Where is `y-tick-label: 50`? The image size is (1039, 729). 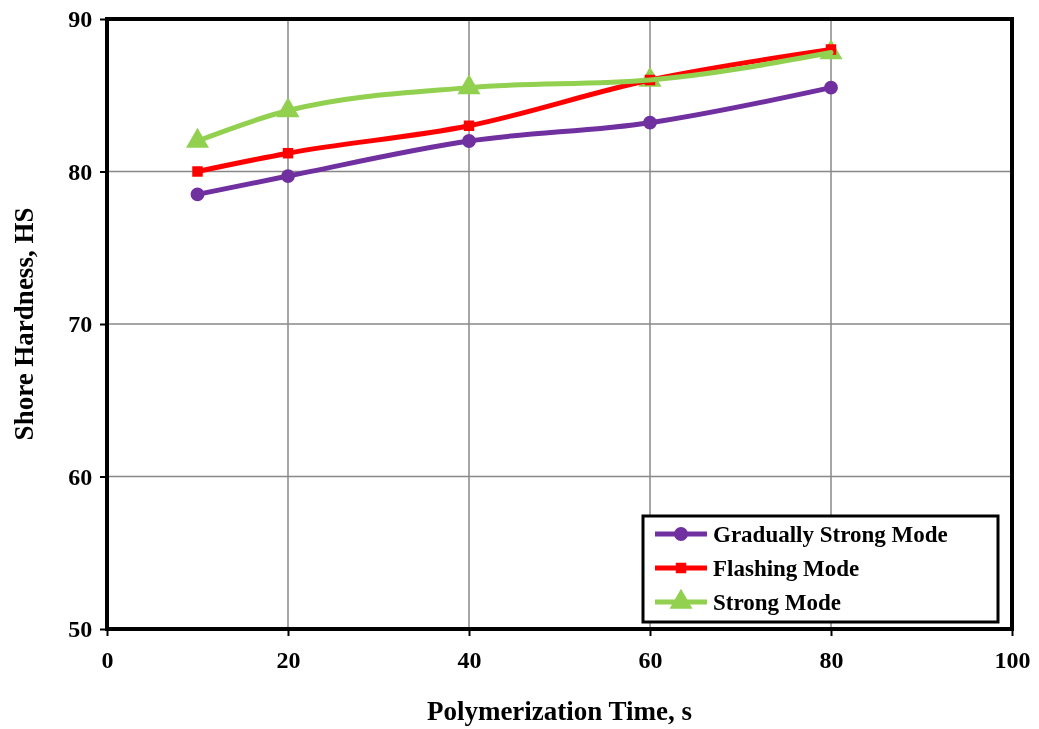 y-tick-label: 50 is located at coordinates (80, 629).